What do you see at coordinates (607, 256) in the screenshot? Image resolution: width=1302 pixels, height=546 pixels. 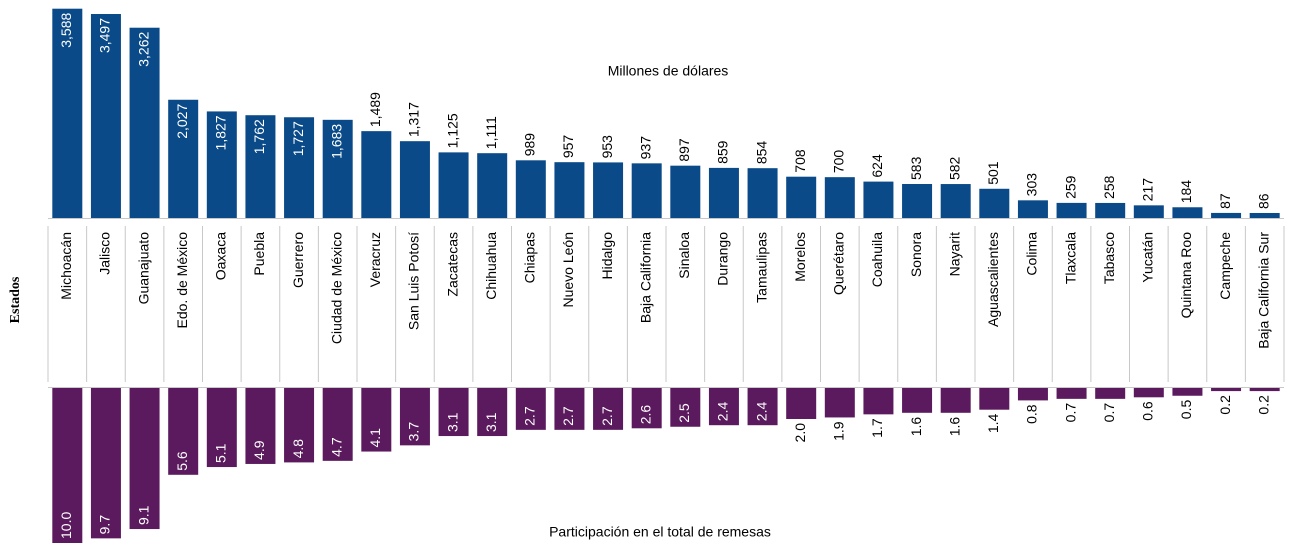 I see `x-tick-label: Hidalgo` at bounding box center [607, 256].